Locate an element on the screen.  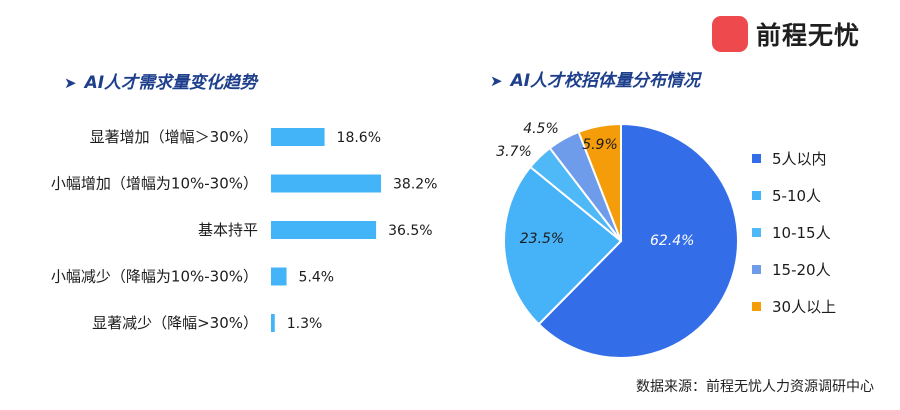
bar-chart-title: AI人才需求量变化趋势 is located at coordinates (171, 83).